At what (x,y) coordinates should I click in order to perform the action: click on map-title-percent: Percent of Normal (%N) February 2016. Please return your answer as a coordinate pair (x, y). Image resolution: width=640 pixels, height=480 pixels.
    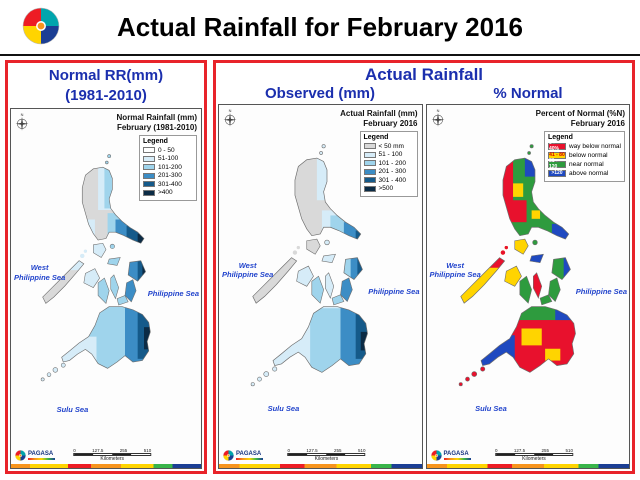
    Looking at the image, I should click on (580, 118).